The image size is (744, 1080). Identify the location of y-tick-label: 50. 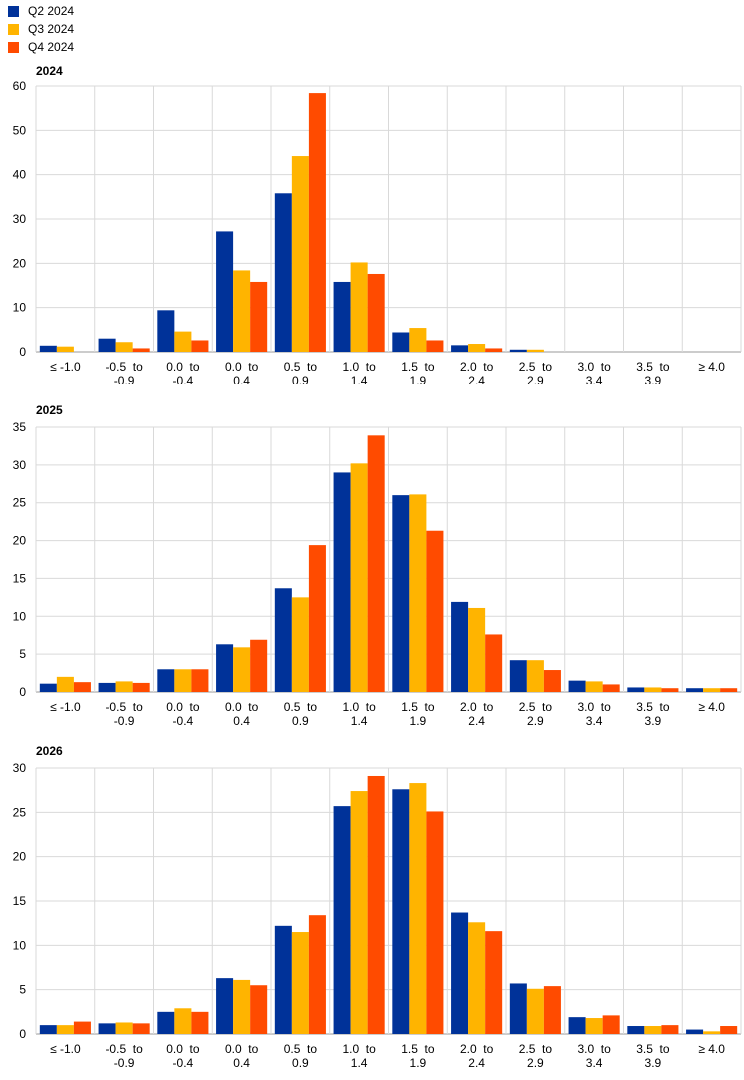
(20, 130).